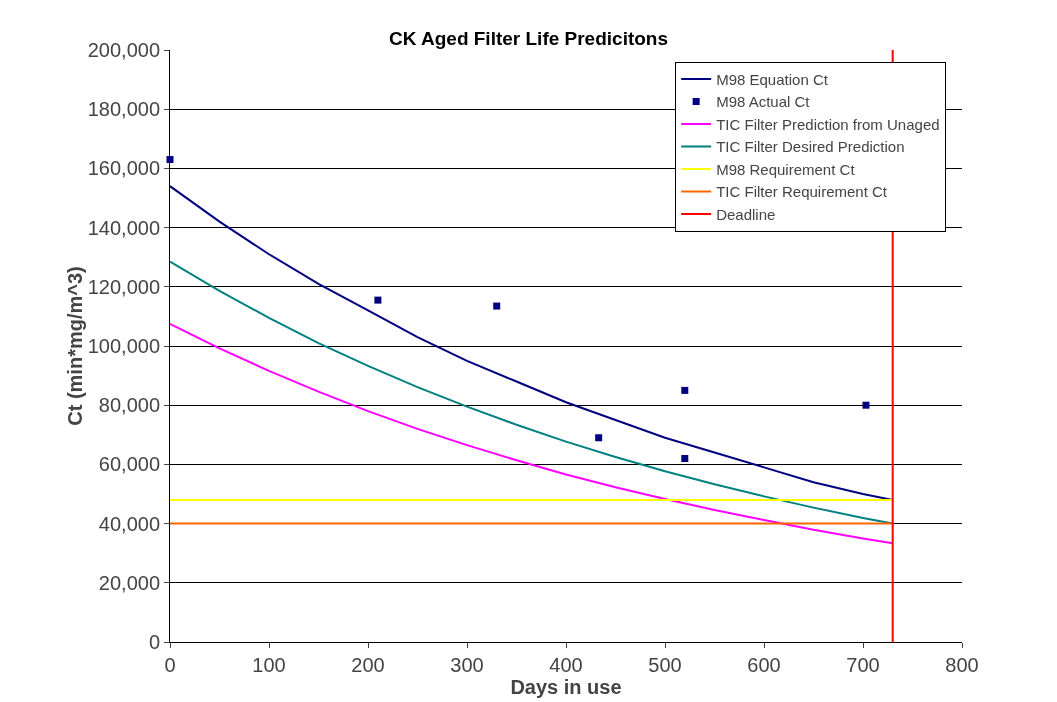  Describe the element at coordinates (772, 79) in the screenshot. I see `legend-label: M98 Equation Ct` at that location.